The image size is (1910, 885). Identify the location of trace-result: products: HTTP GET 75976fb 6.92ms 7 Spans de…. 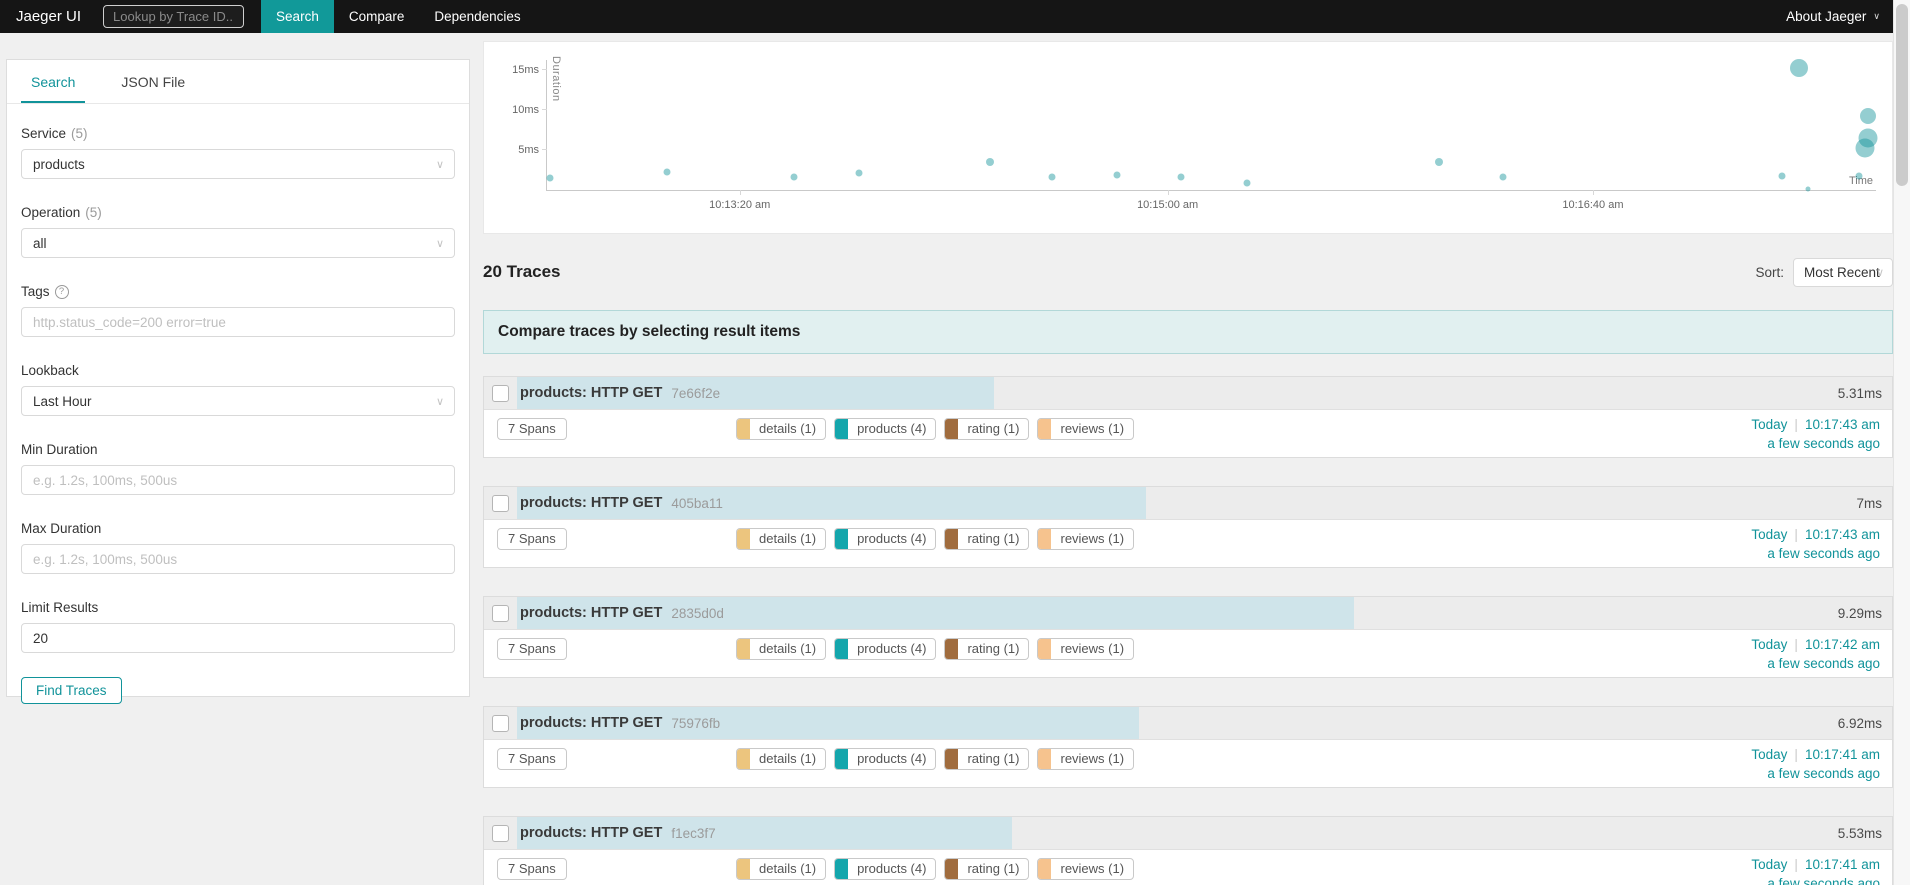
(1188, 747).